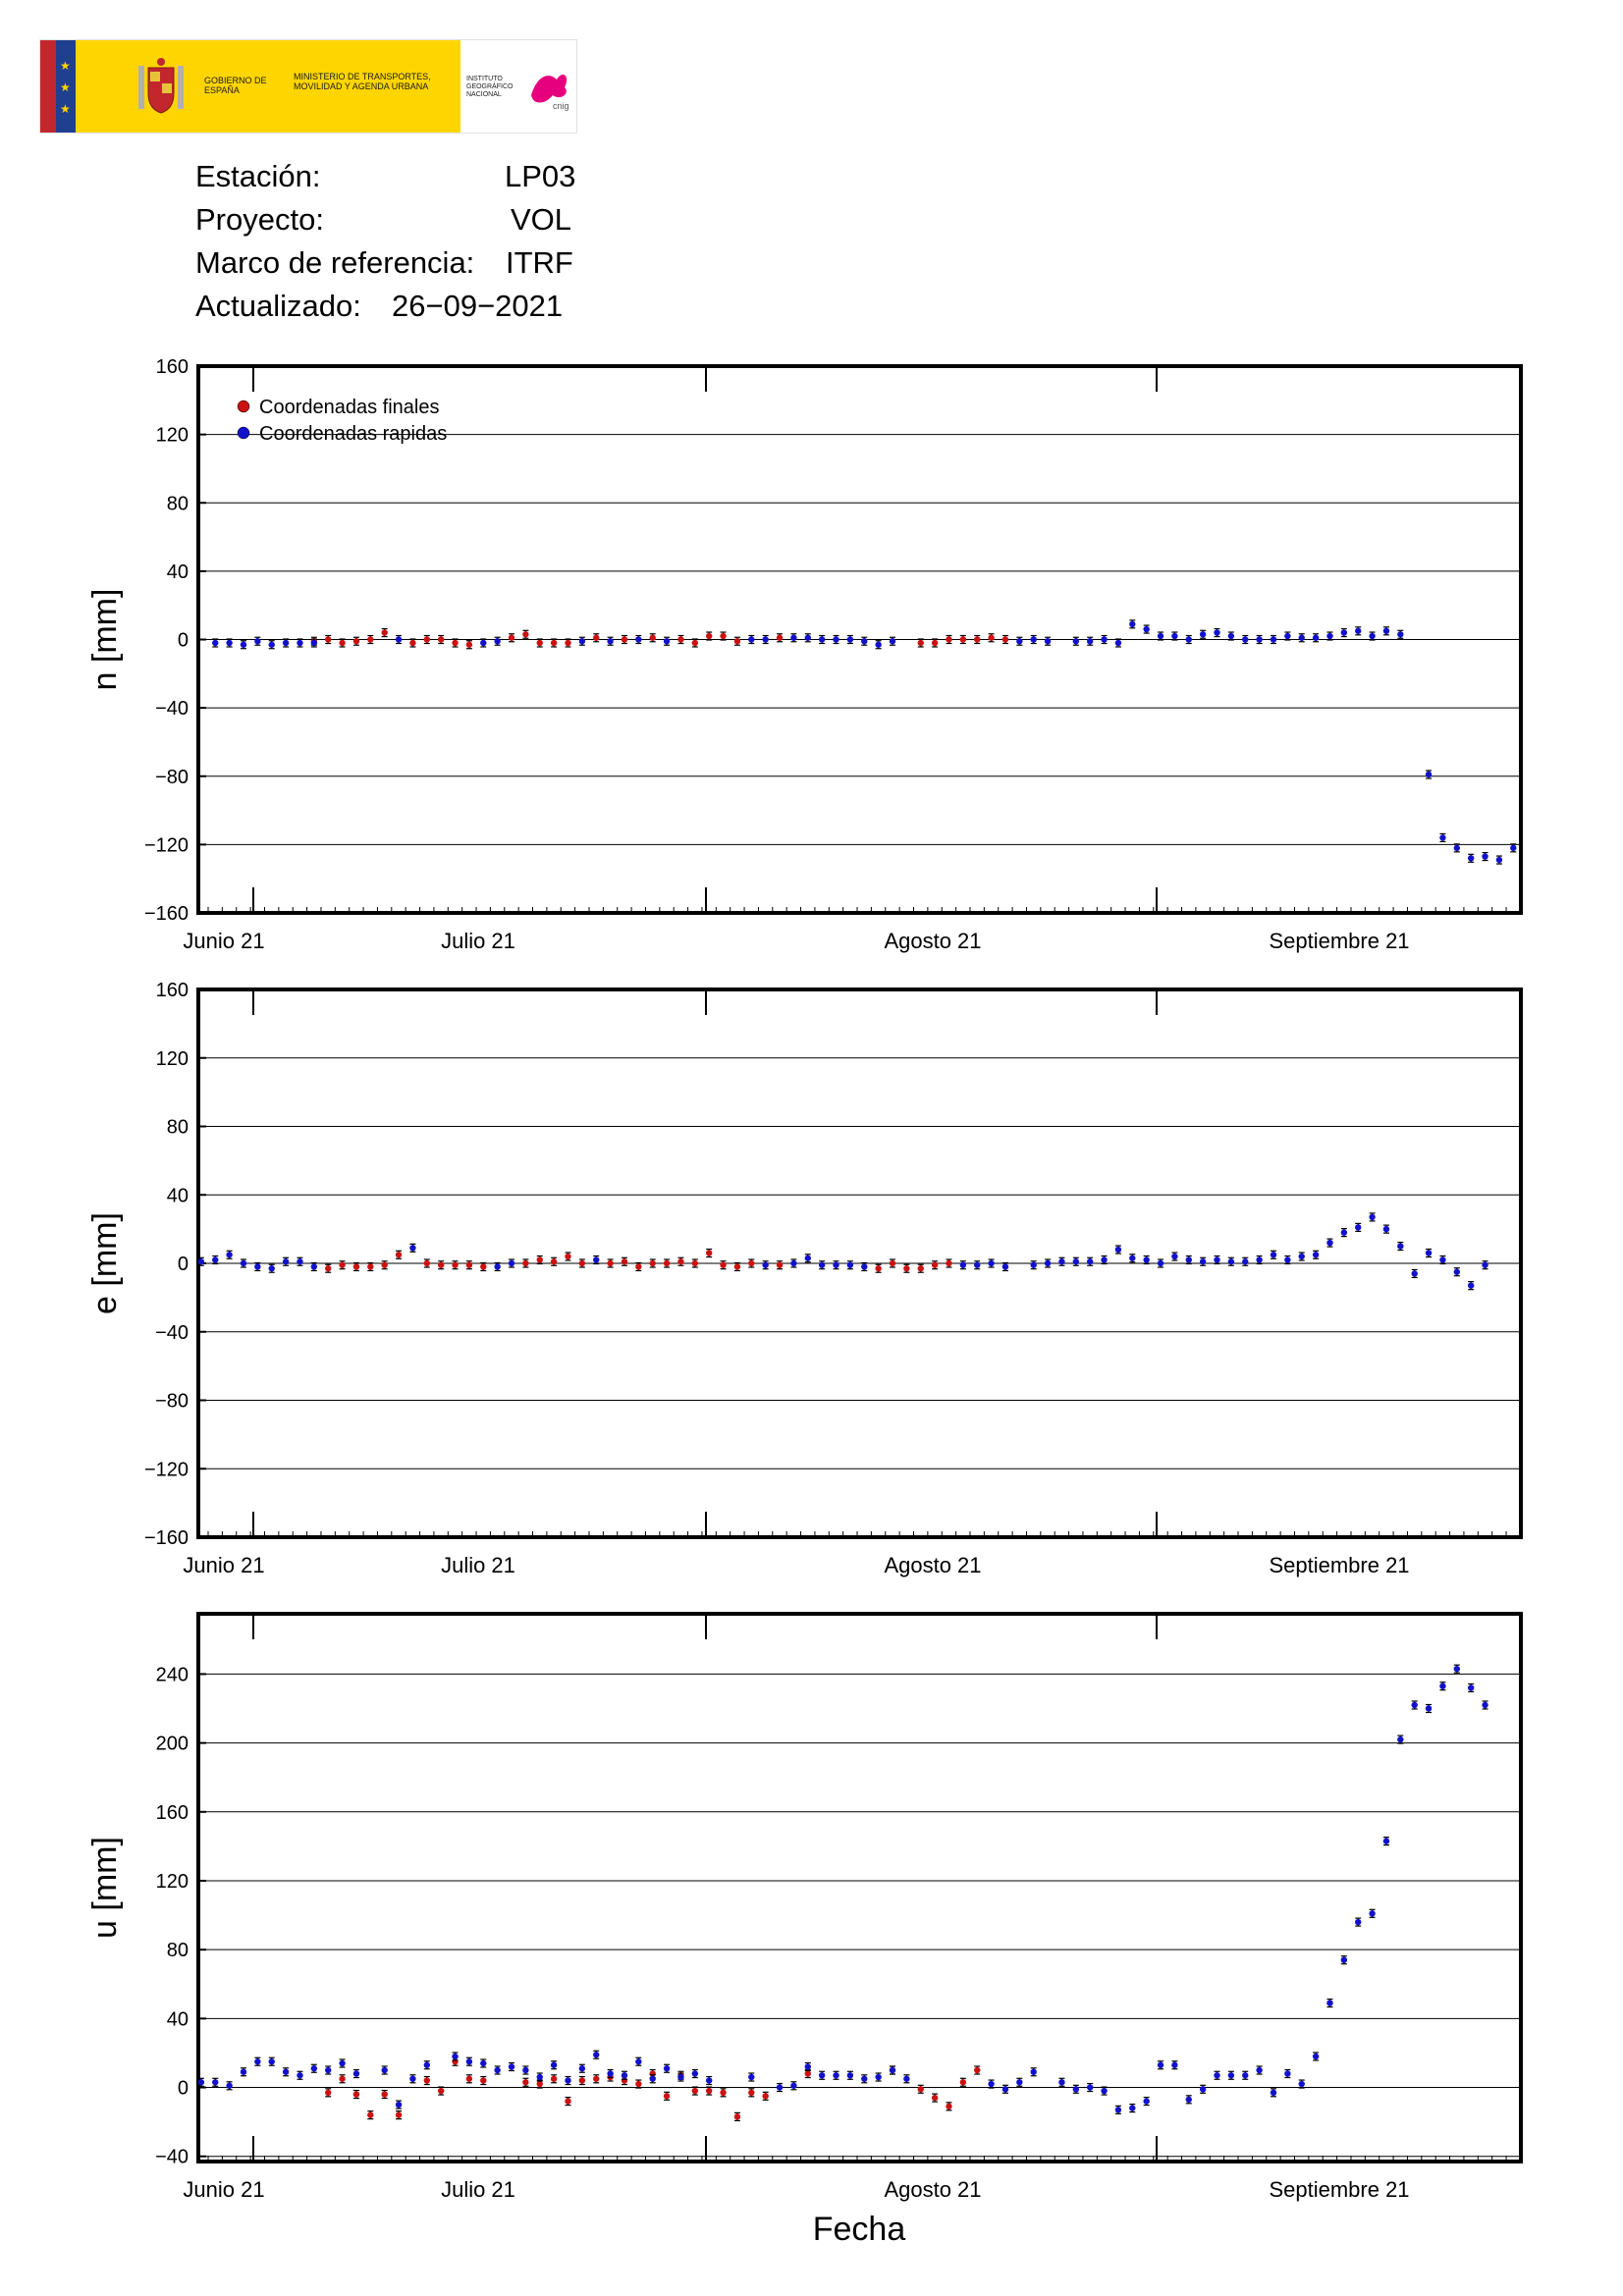 This screenshot has width=1623, height=2296. I want to click on svg-text: cnig, so click(561, 106).